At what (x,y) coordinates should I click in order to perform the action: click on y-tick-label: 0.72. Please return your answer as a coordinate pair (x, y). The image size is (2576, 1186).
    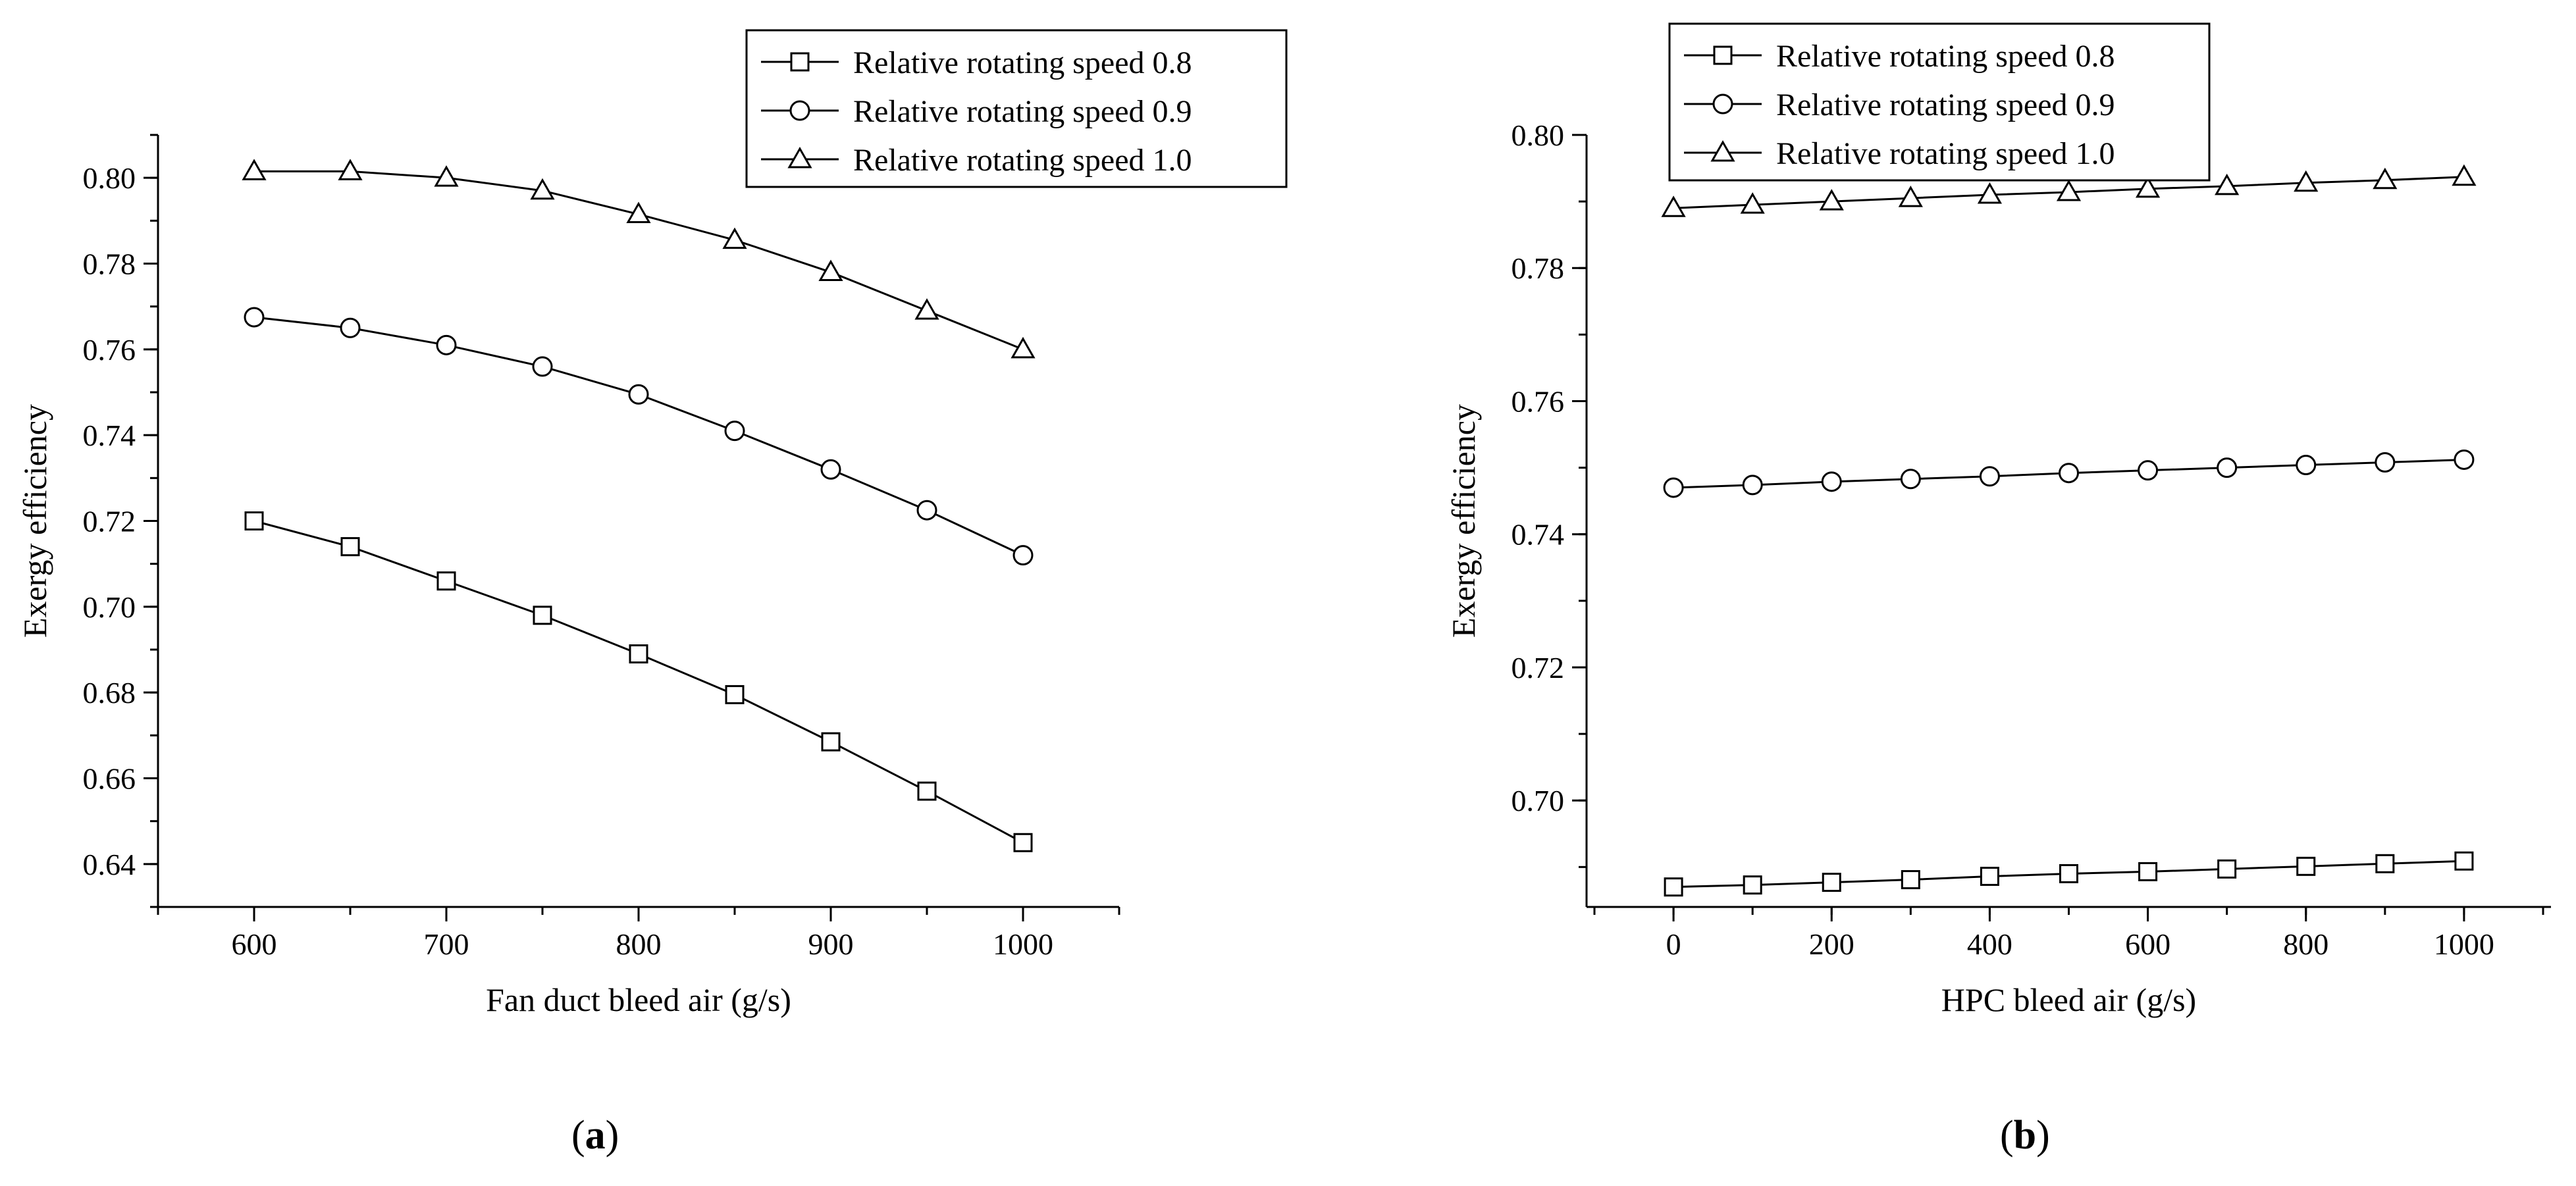
    Looking at the image, I should click on (1538, 667).